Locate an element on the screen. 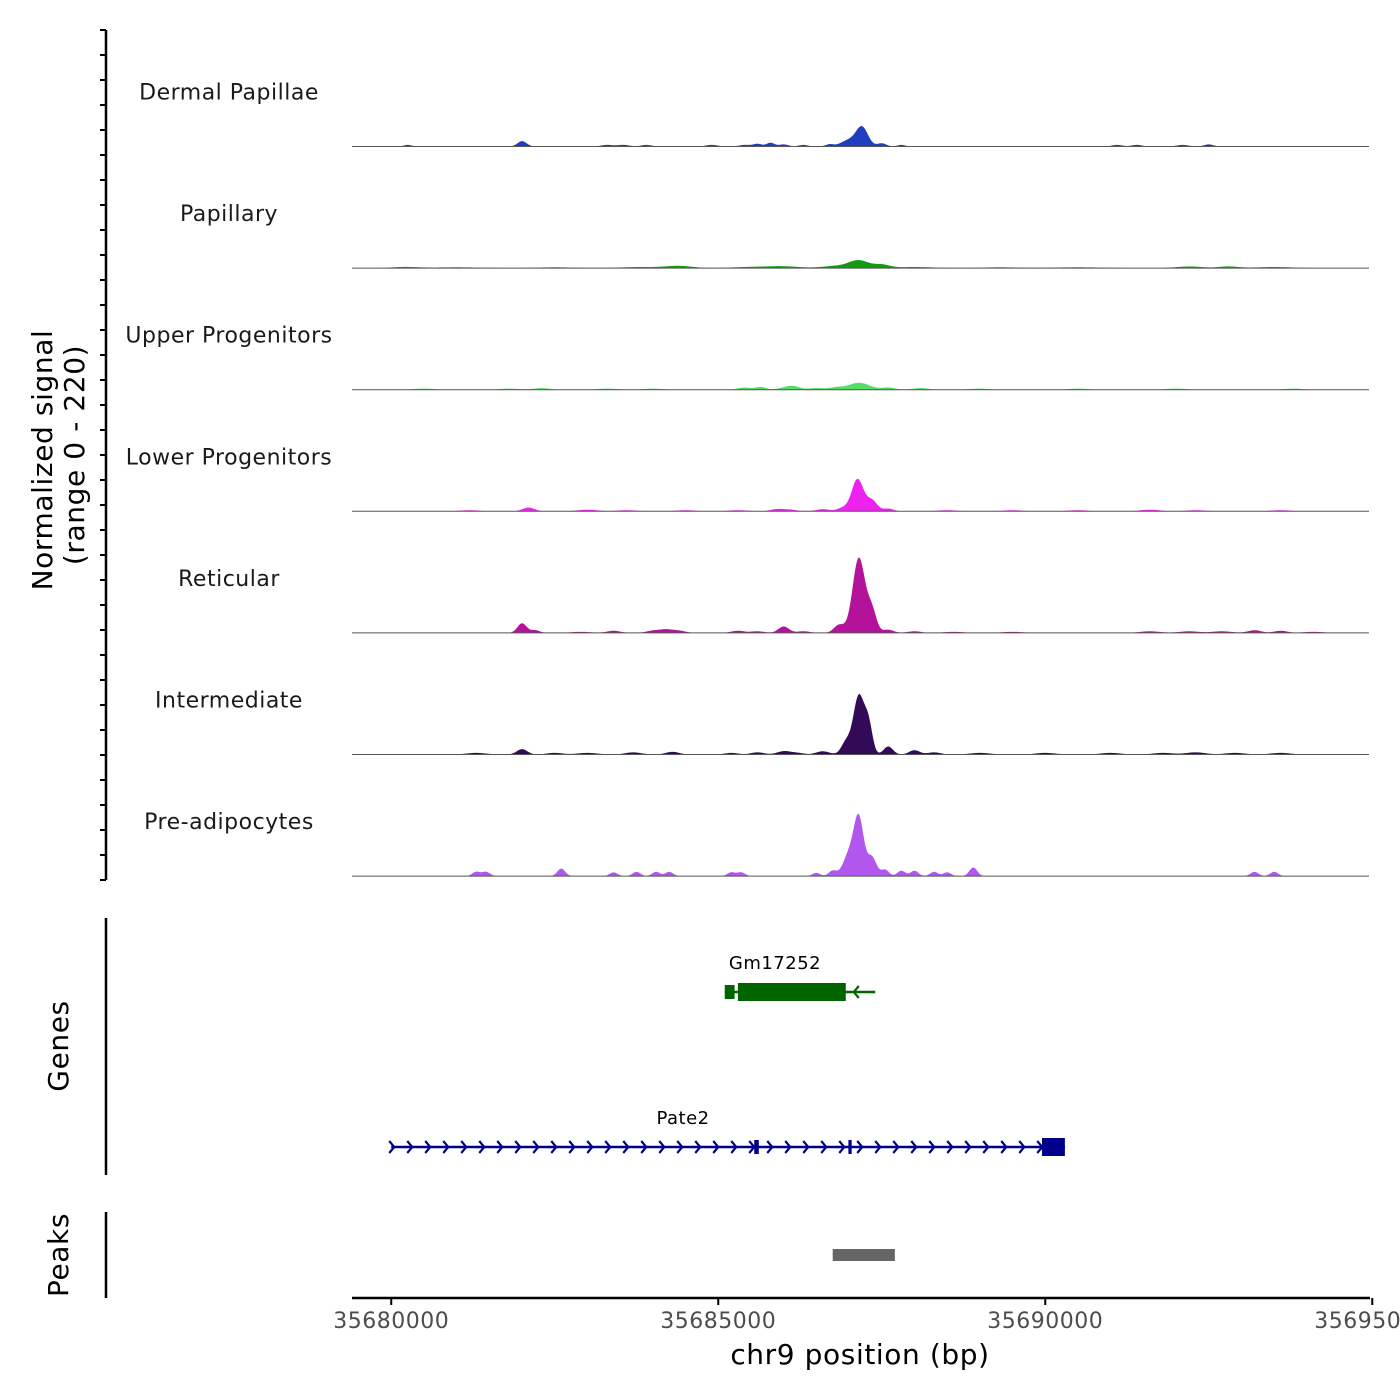 This screenshot has width=1400, height=1400. x-axis-ticks: 35680000 35685000 35690000 35695000 is located at coordinates (866, 1316).